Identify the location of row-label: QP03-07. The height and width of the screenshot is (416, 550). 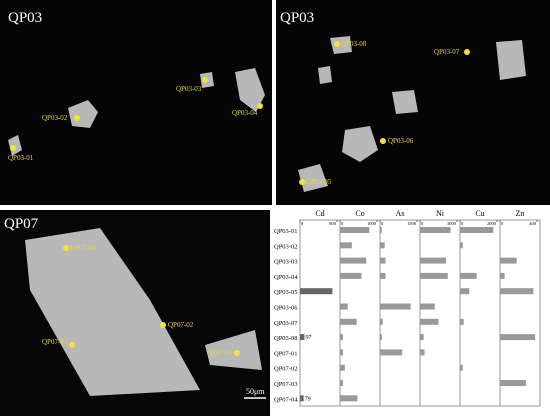
(286, 323).